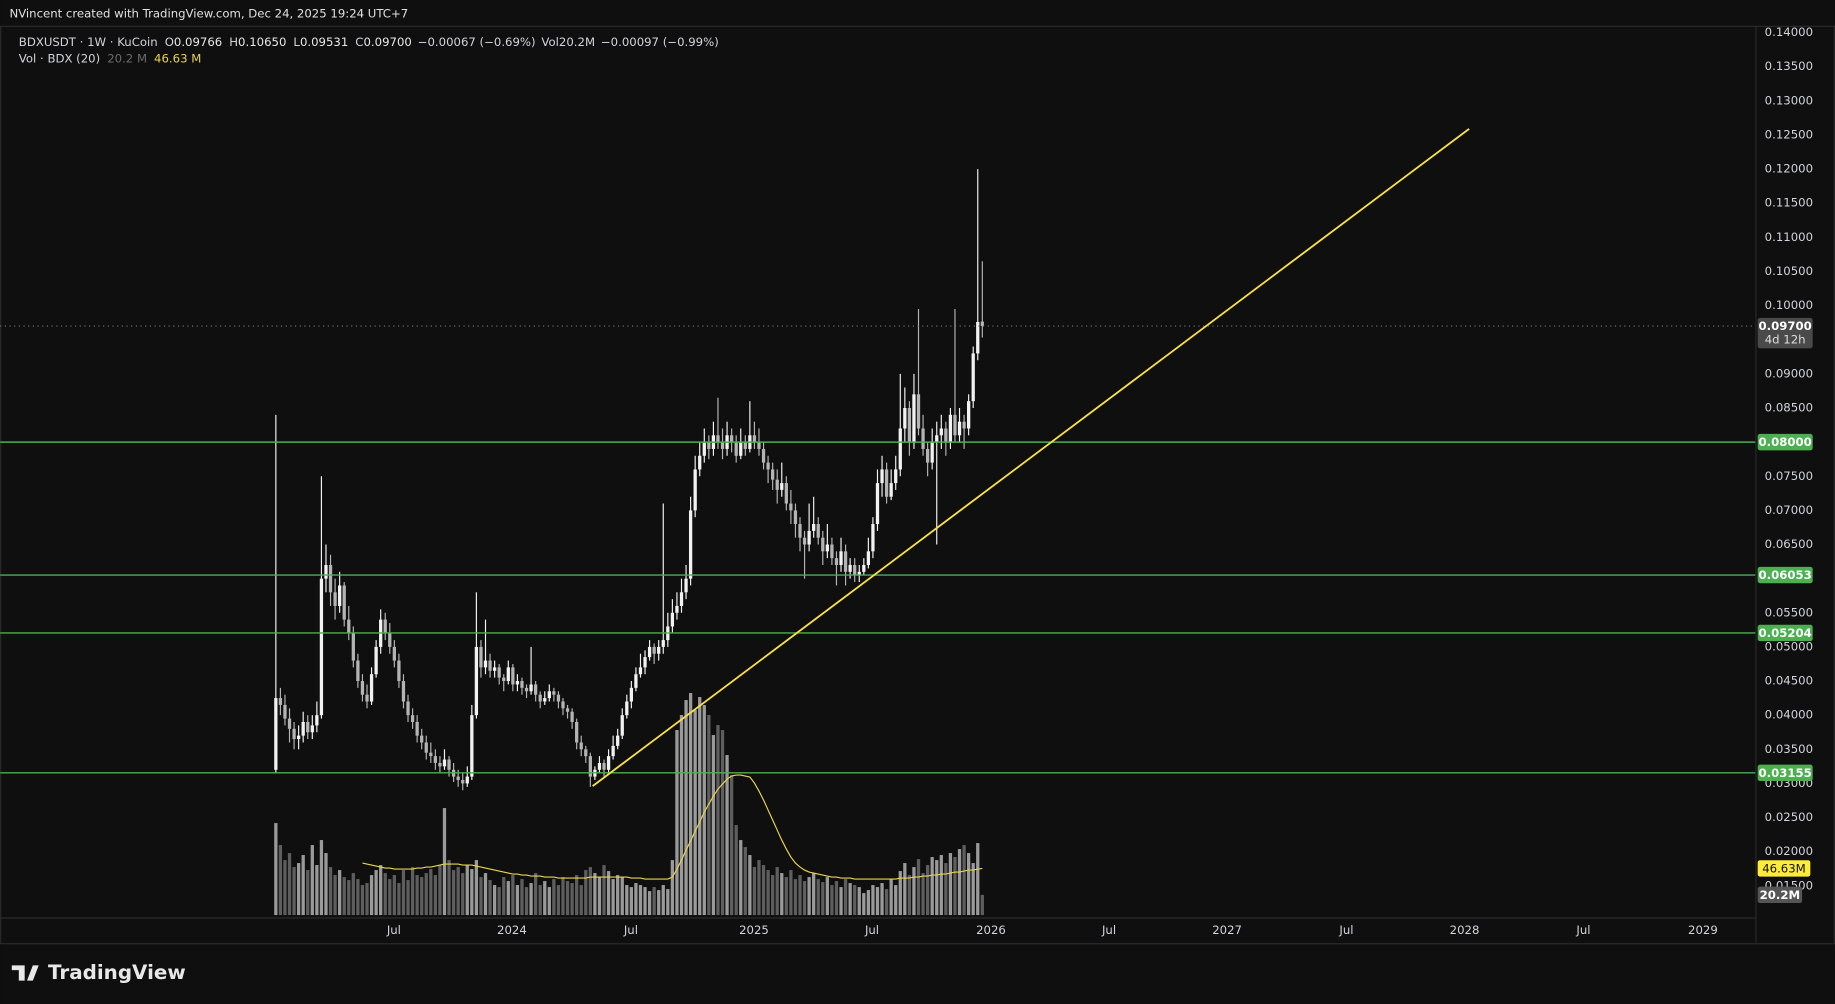 The image size is (1835, 1004). What do you see at coordinates (1465, 930) in the screenshot?
I see `x-tick-label: 2028` at bounding box center [1465, 930].